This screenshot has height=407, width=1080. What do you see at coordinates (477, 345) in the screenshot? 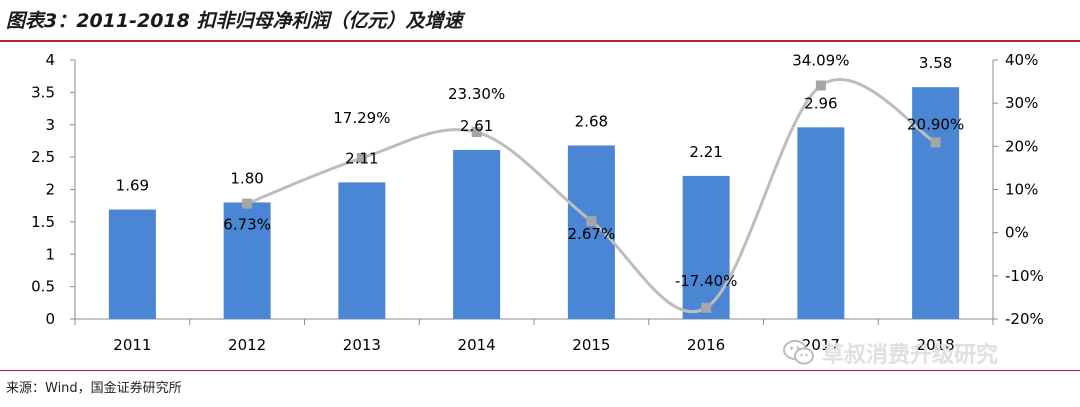
I see `x-axis-tick-label: 2014` at bounding box center [477, 345].